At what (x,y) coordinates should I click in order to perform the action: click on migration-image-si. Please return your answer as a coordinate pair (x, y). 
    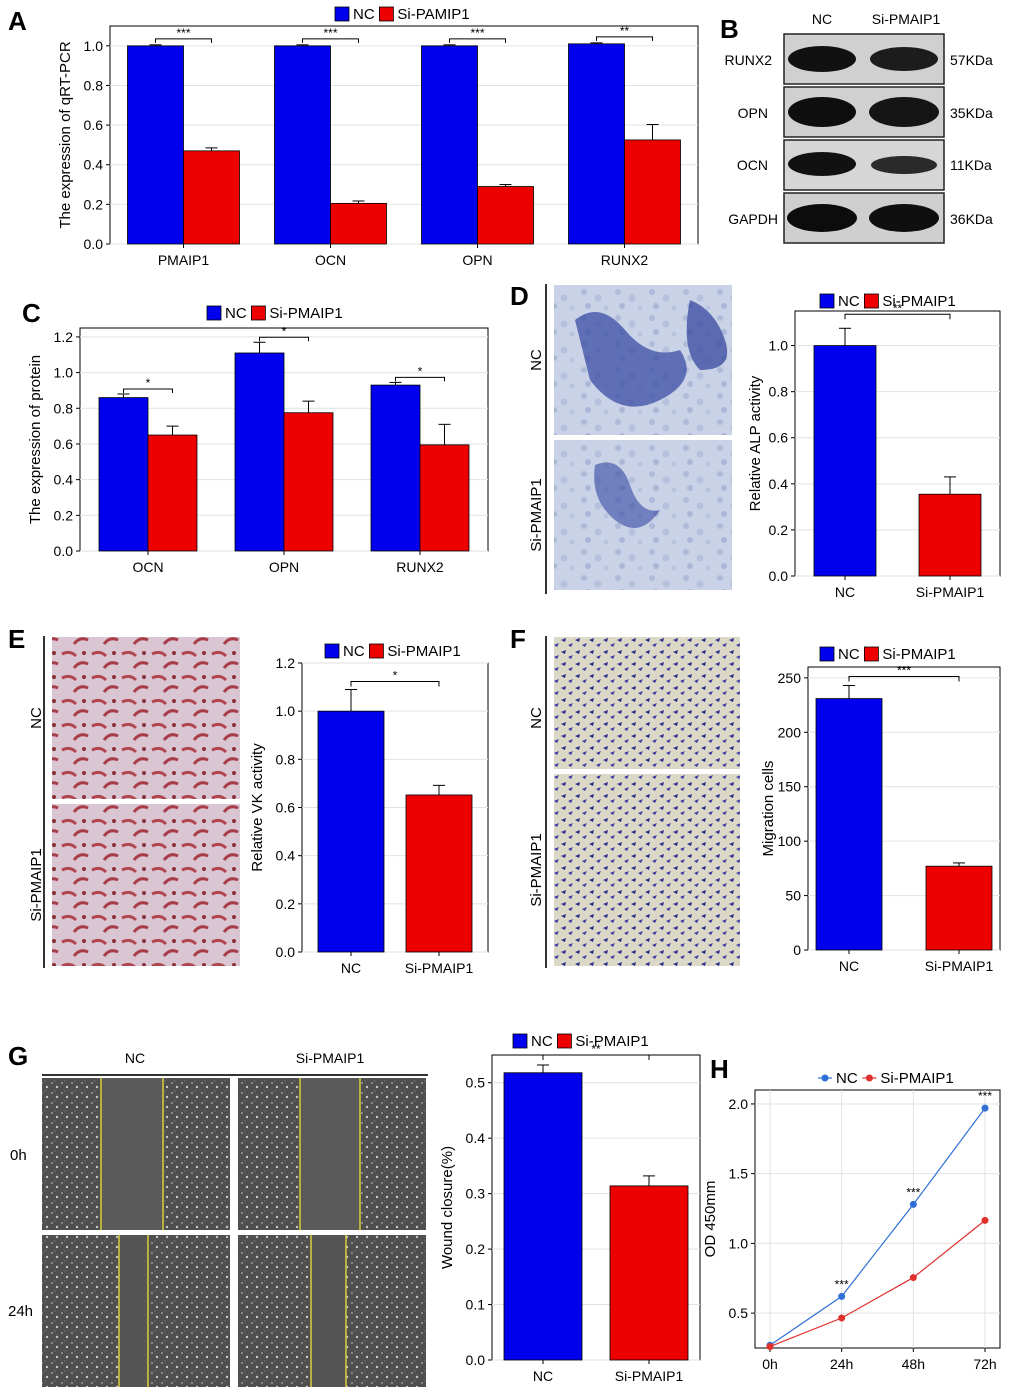
    Looking at the image, I should click on (647, 870).